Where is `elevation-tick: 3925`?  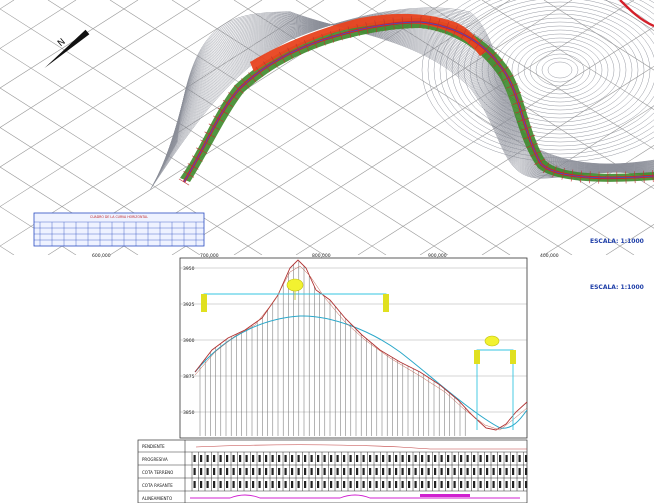
elevation-tick: 3925 is located at coordinates (189, 305).